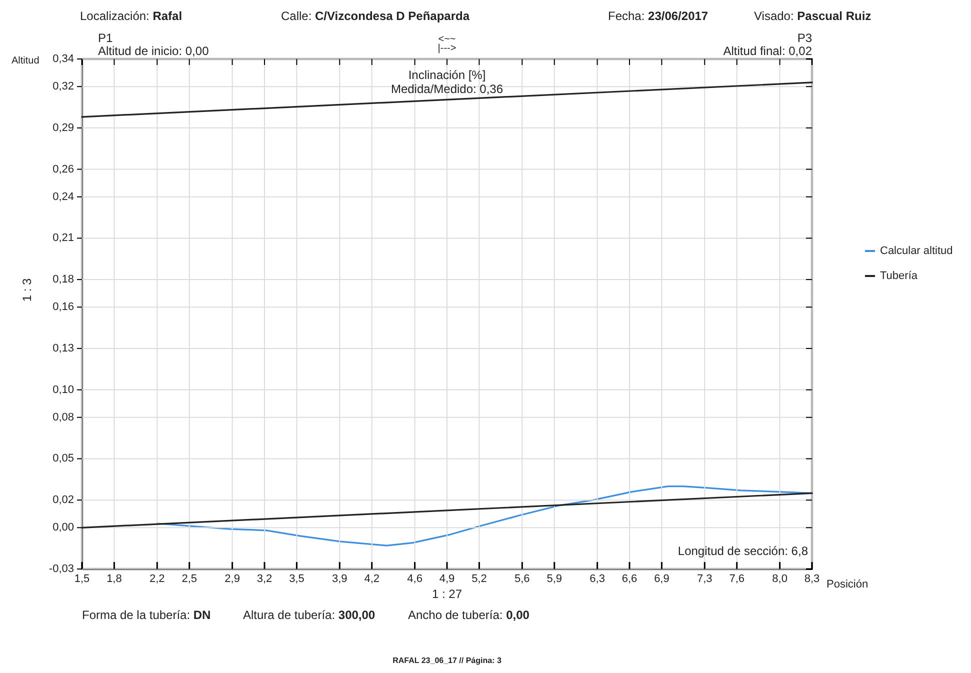  Describe the element at coordinates (63, 59) in the screenshot. I see `y-tick-label: 0,34` at that location.